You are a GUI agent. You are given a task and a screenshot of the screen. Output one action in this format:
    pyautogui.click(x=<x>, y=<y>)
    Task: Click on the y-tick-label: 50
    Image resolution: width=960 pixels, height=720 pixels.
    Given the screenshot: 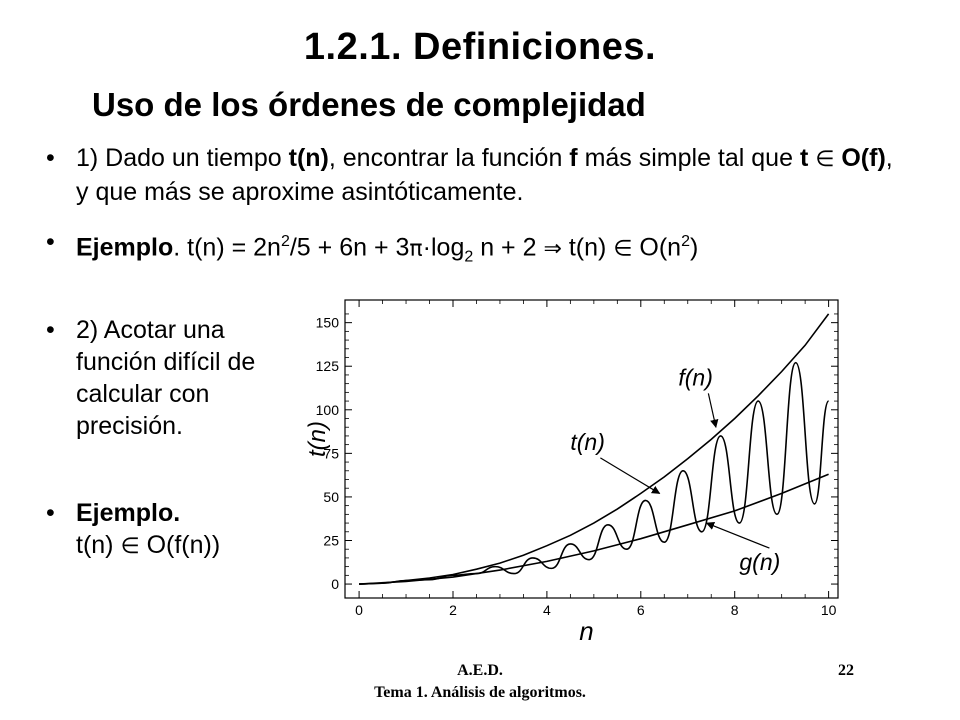 What is the action you would take?
    pyautogui.click(x=331, y=497)
    